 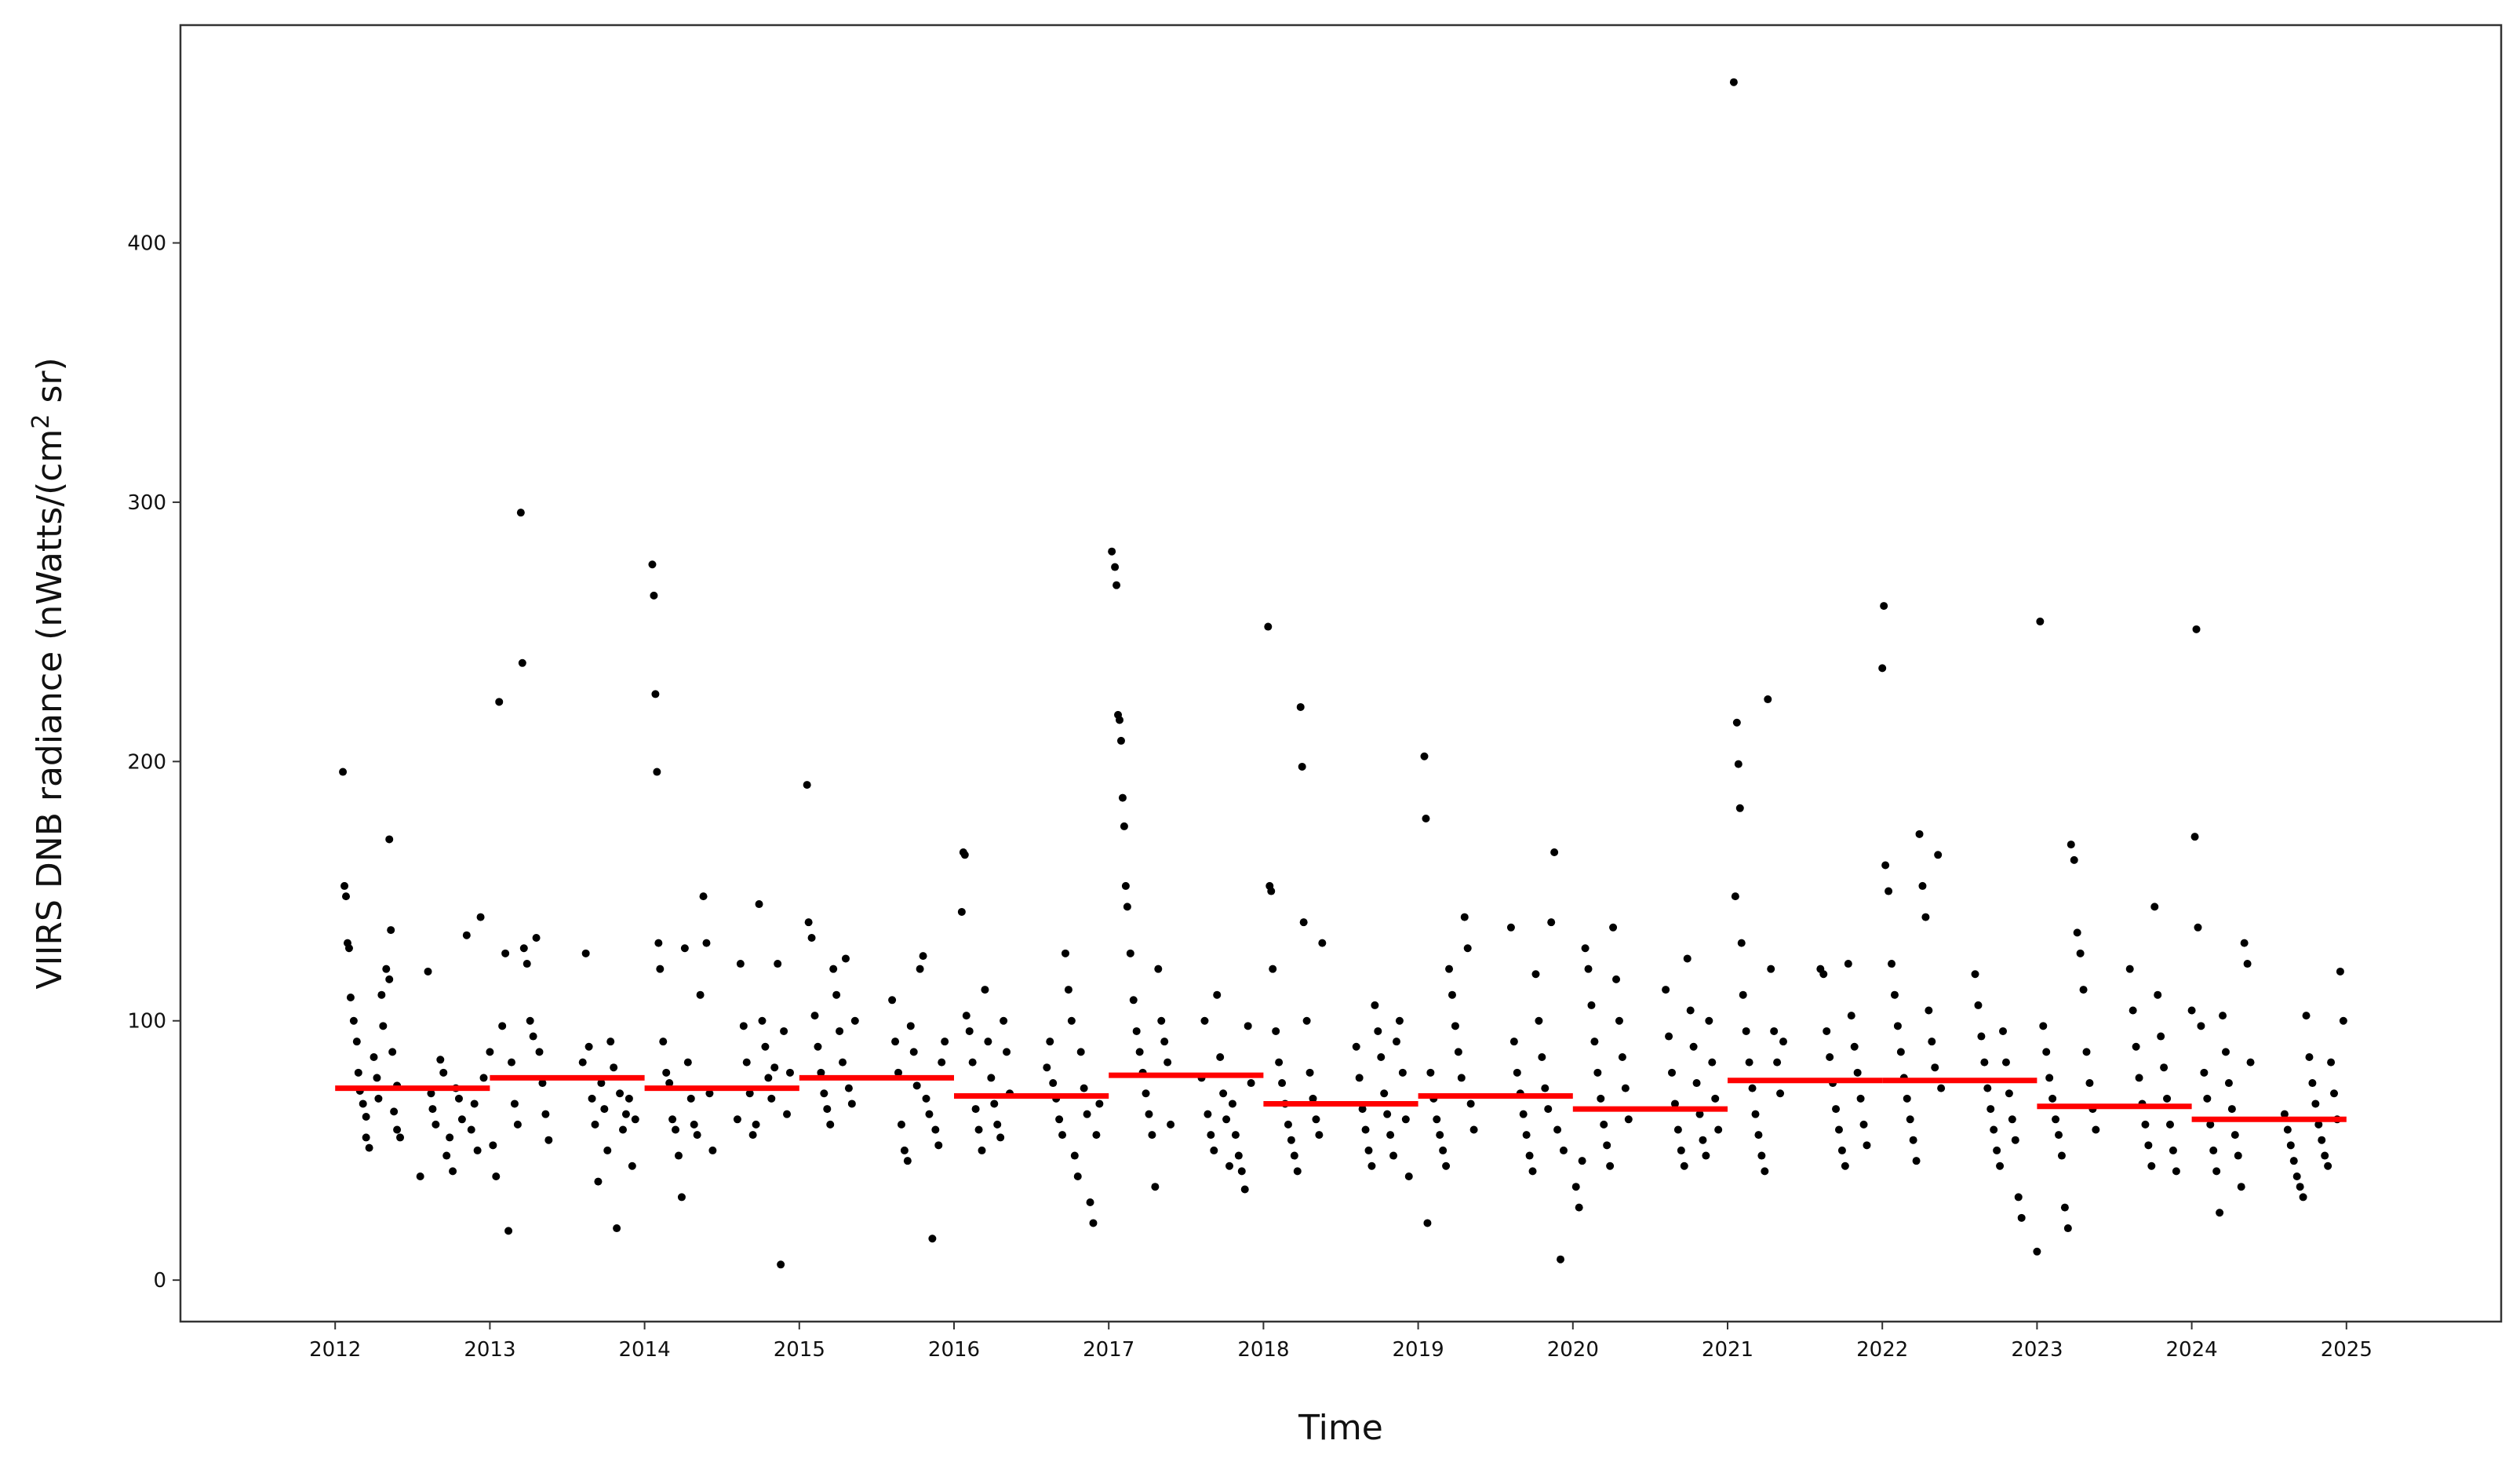 I want to click on x-tick-label: 2025, so click(x=2347, y=1350).